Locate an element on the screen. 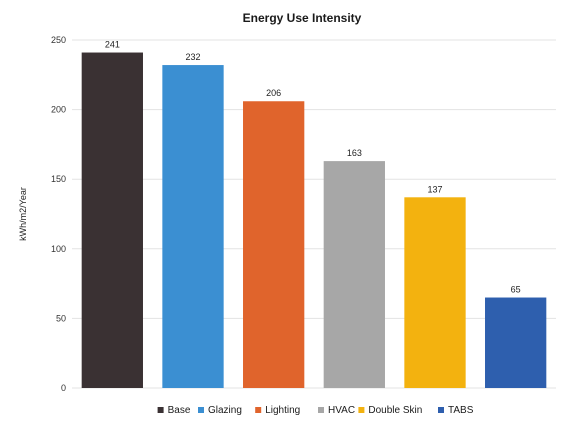  data-label-base: 241 is located at coordinates (112, 45).